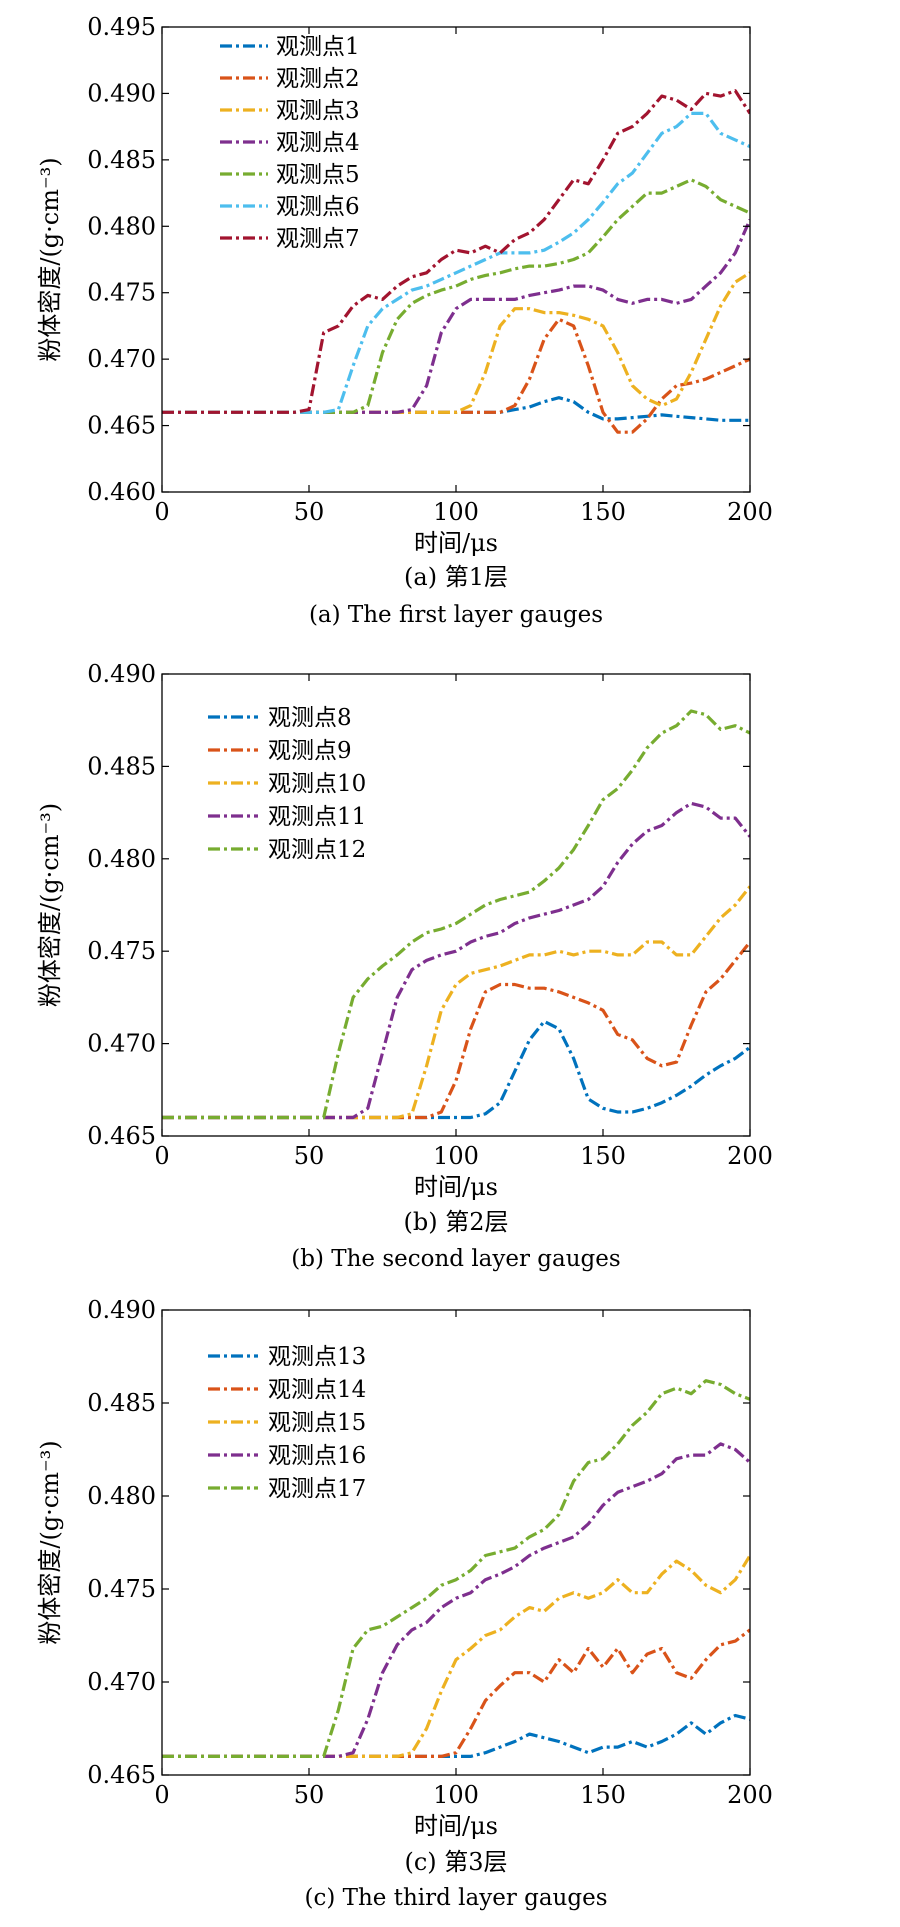 The height and width of the screenshot is (1927, 900). I want to click on legend-label-4: 观测点16, so click(317, 1456).